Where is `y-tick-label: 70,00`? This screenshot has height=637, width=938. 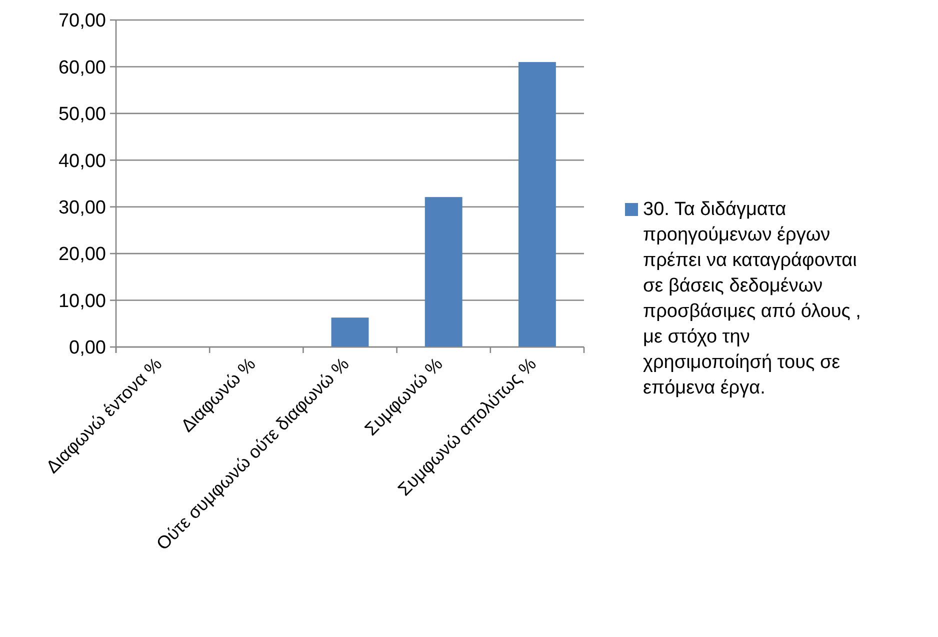
y-tick-label: 70,00 is located at coordinates (82, 21).